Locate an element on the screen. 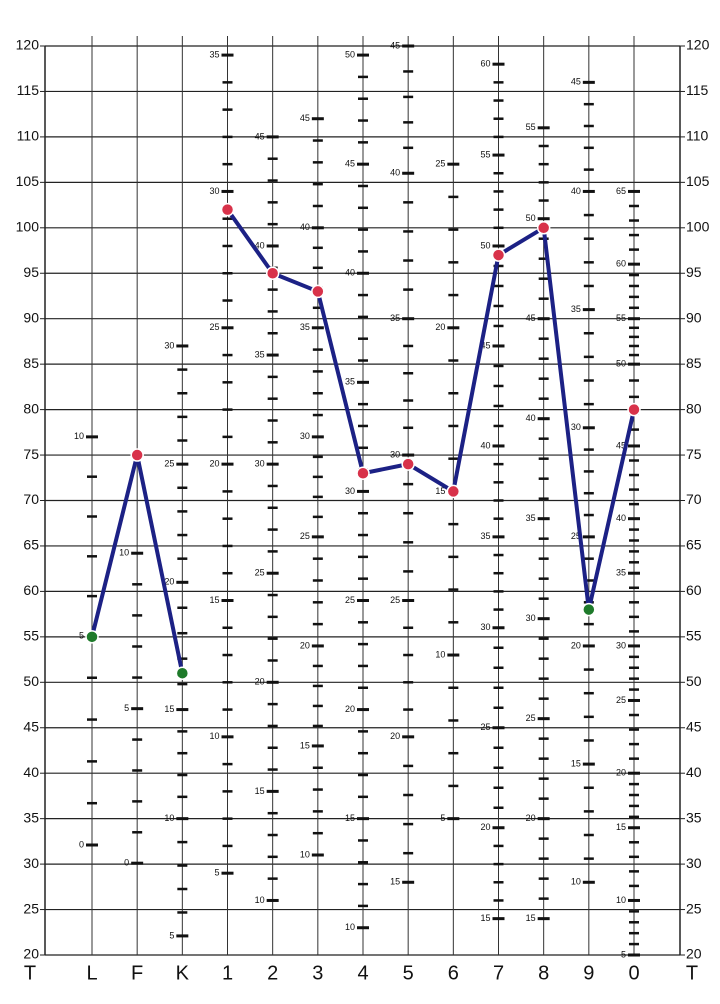 The image size is (720, 1004). y-tick-label: 70 is located at coordinates (31, 499).